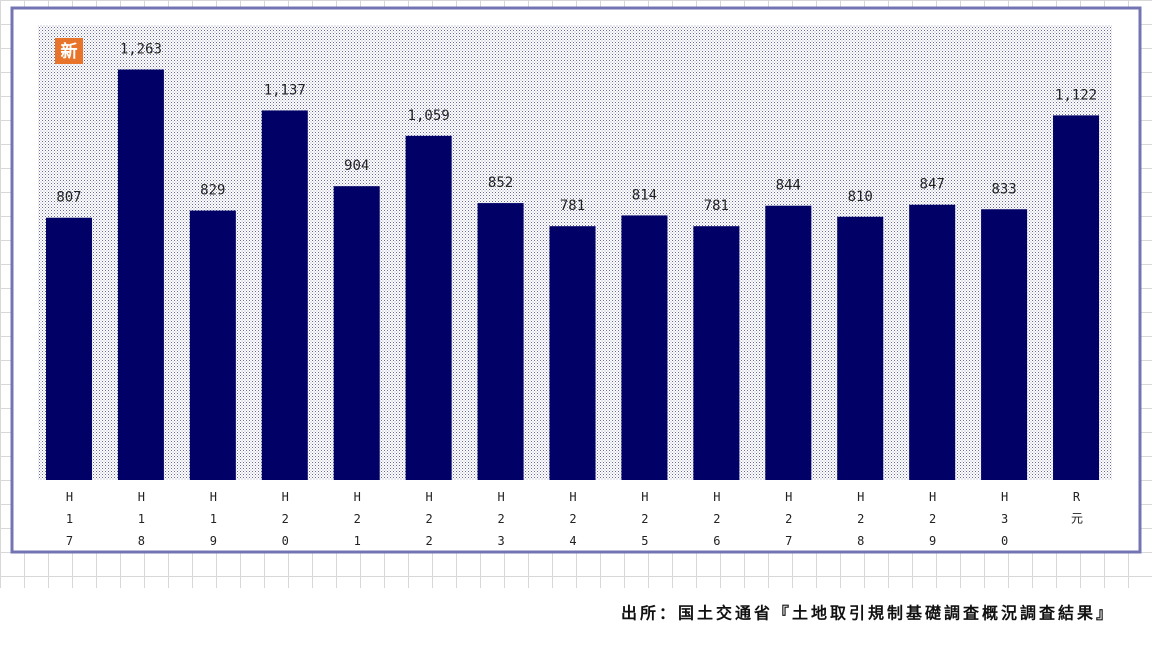  What do you see at coordinates (500, 183) in the screenshot?
I see `value-label: 852` at bounding box center [500, 183].